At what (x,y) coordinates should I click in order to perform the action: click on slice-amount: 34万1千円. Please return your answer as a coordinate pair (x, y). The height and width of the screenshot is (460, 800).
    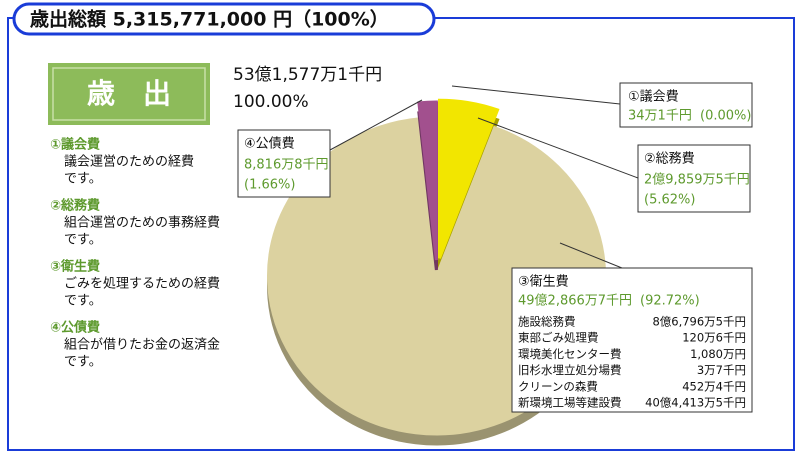
    Looking at the image, I should click on (660, 116).